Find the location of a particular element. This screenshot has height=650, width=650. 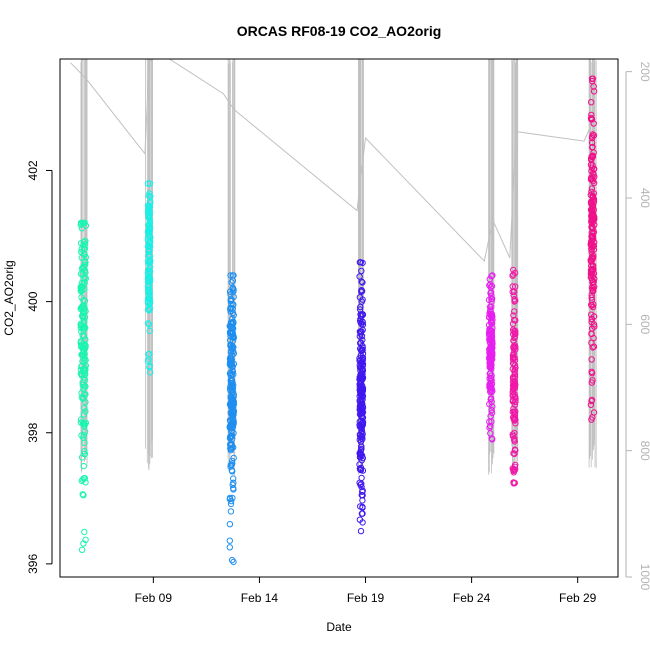

y2-tick-label: 400 is located at coordinates (644, 198).